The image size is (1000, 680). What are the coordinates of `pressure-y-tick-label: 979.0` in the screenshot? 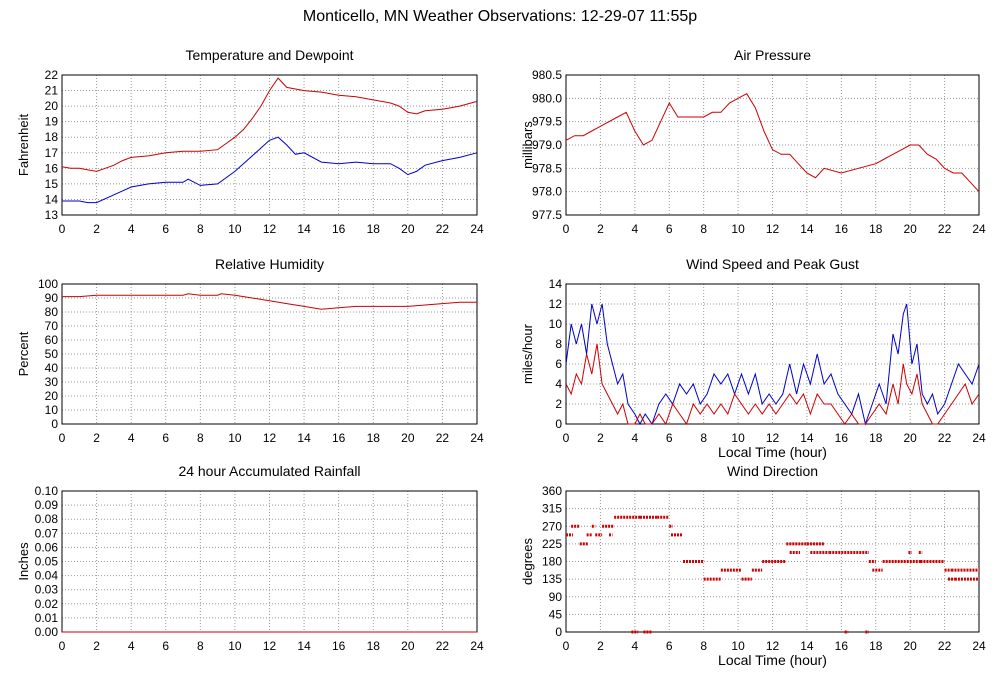 It's located at (547, 145).